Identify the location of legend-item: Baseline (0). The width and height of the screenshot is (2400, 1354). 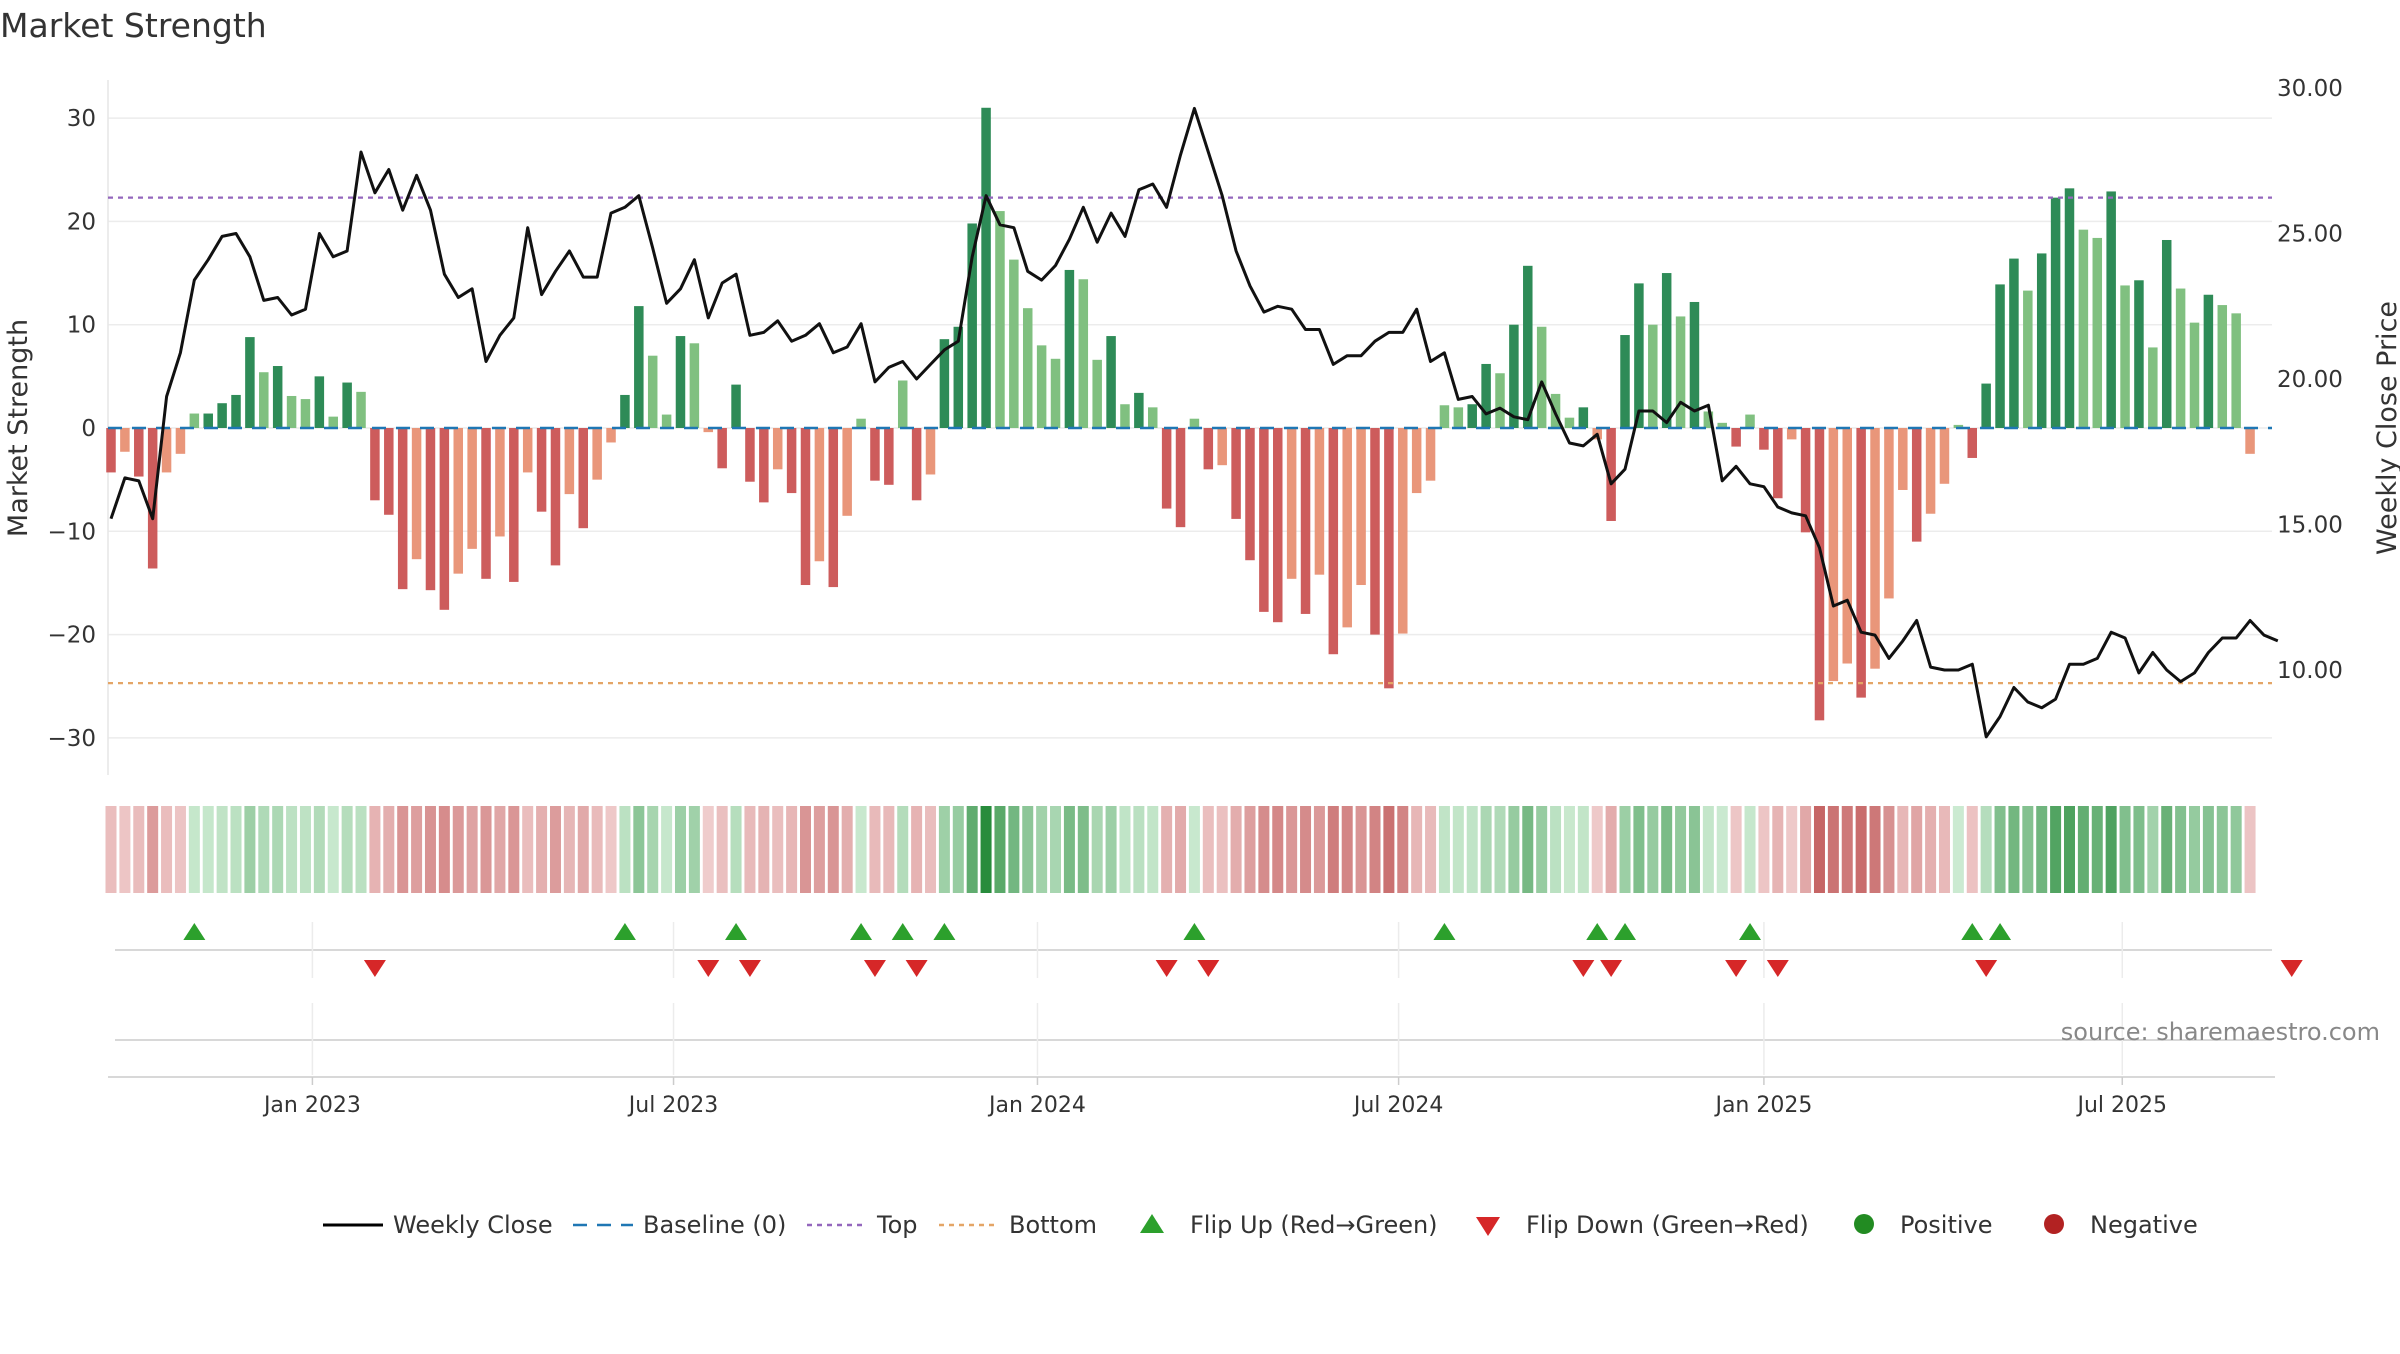
(679, 1225).